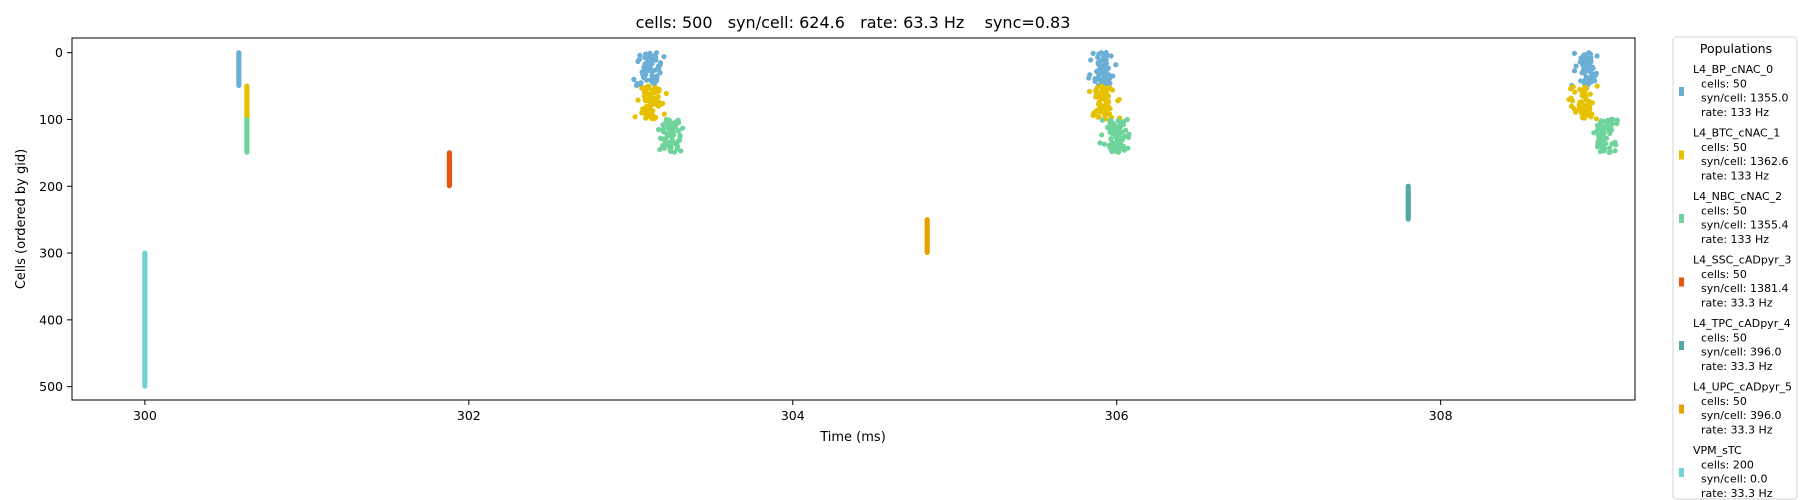 This screenshot has height=500, width=1800. I want to click on y-tick-label: 0, so click(59, 52).